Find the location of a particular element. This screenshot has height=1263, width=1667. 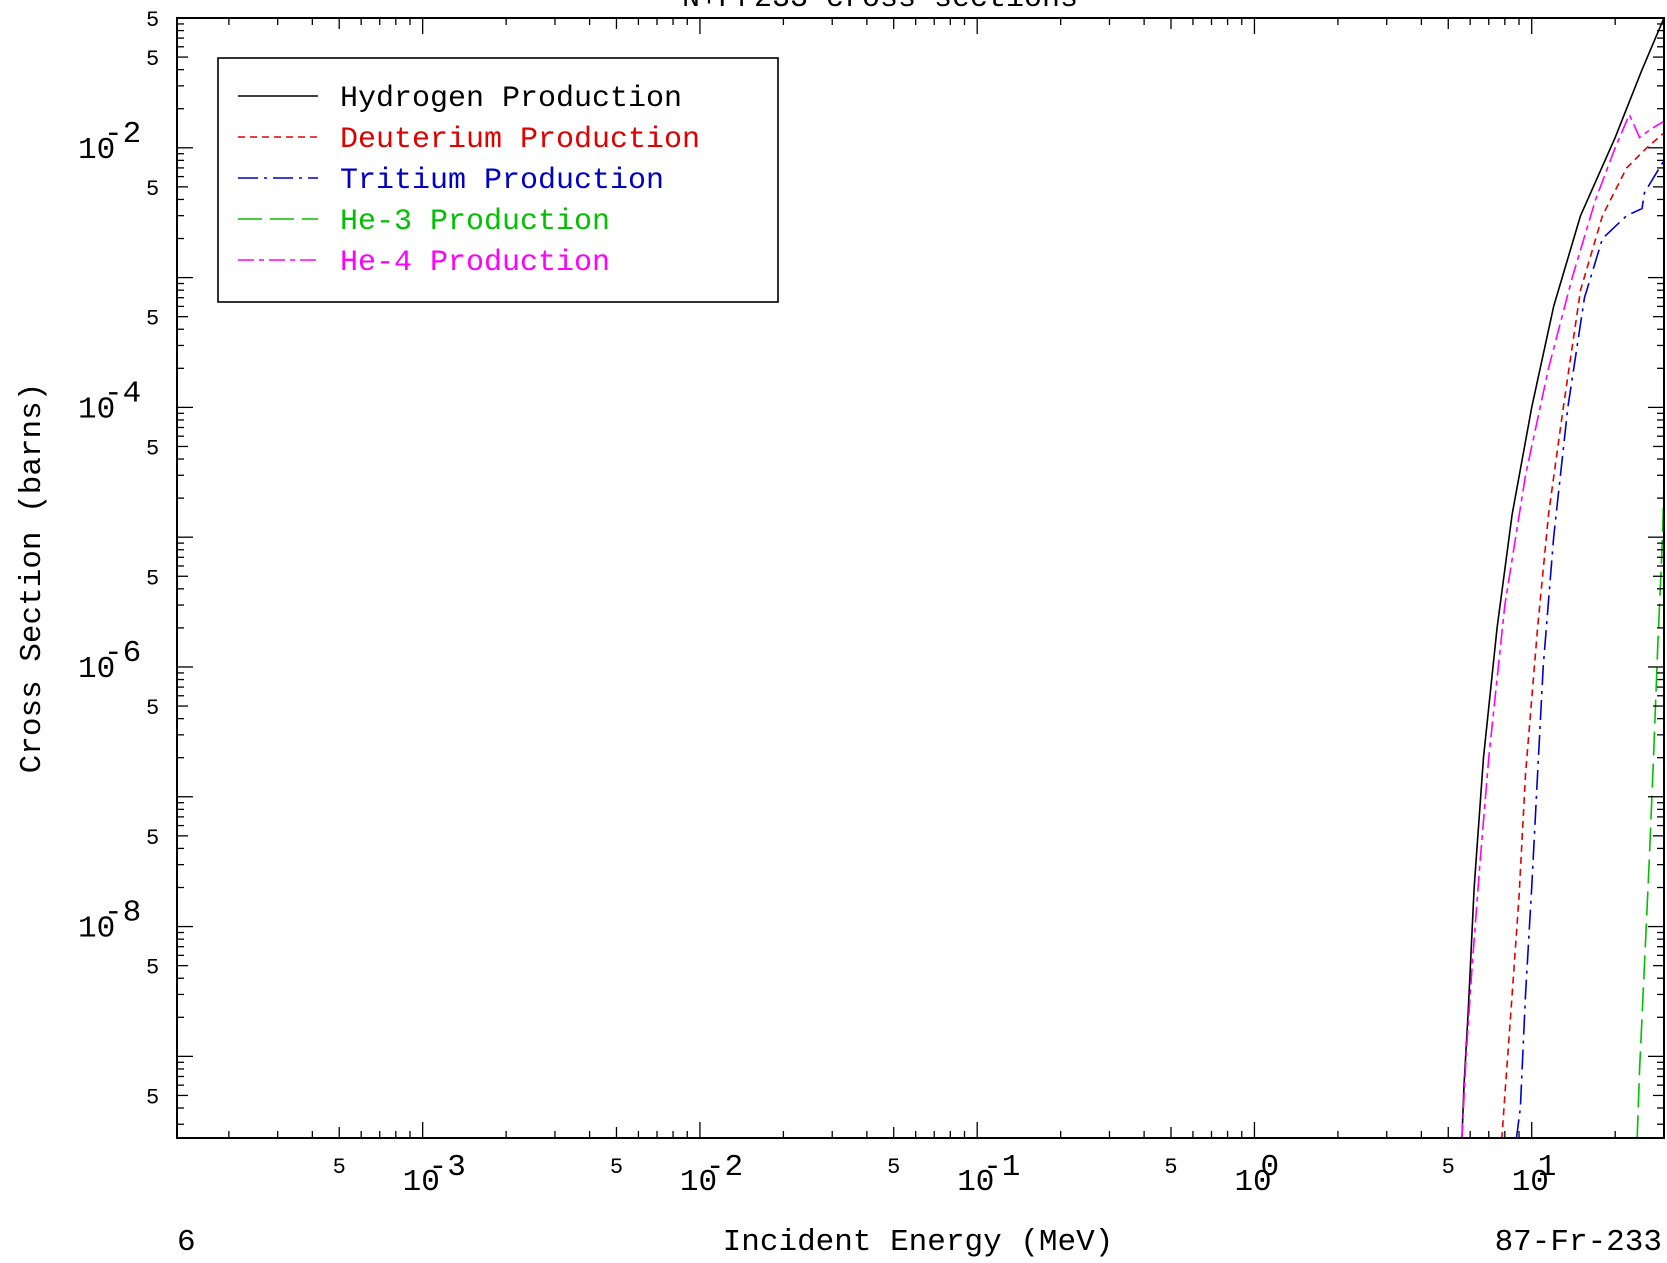

svg-text: -3 is located at coordinates (447, 1167).